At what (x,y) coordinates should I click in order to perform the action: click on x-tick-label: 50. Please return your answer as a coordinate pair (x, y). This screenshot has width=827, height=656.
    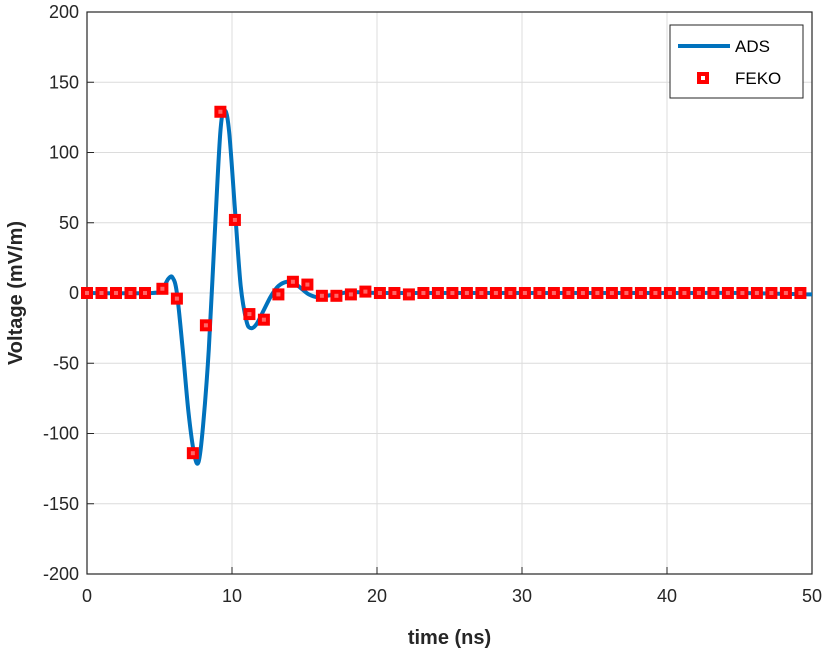
    Looking at the image, I should click on (812, 596).